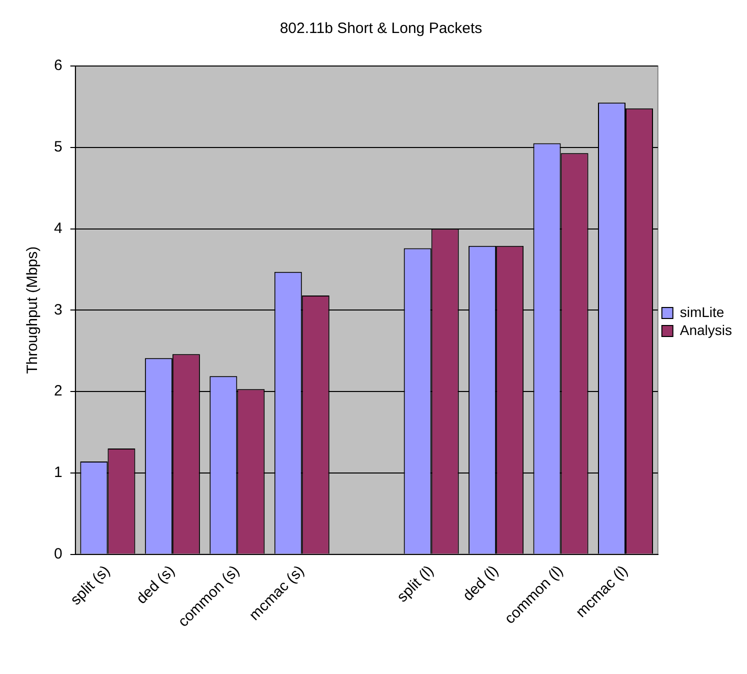 The image size is (747, 674). What do you see at coordinates (381, 29) in the screenshot?
I see `chart-title: 802.11b Short & Long Packets` at bounding box center [381, 29].